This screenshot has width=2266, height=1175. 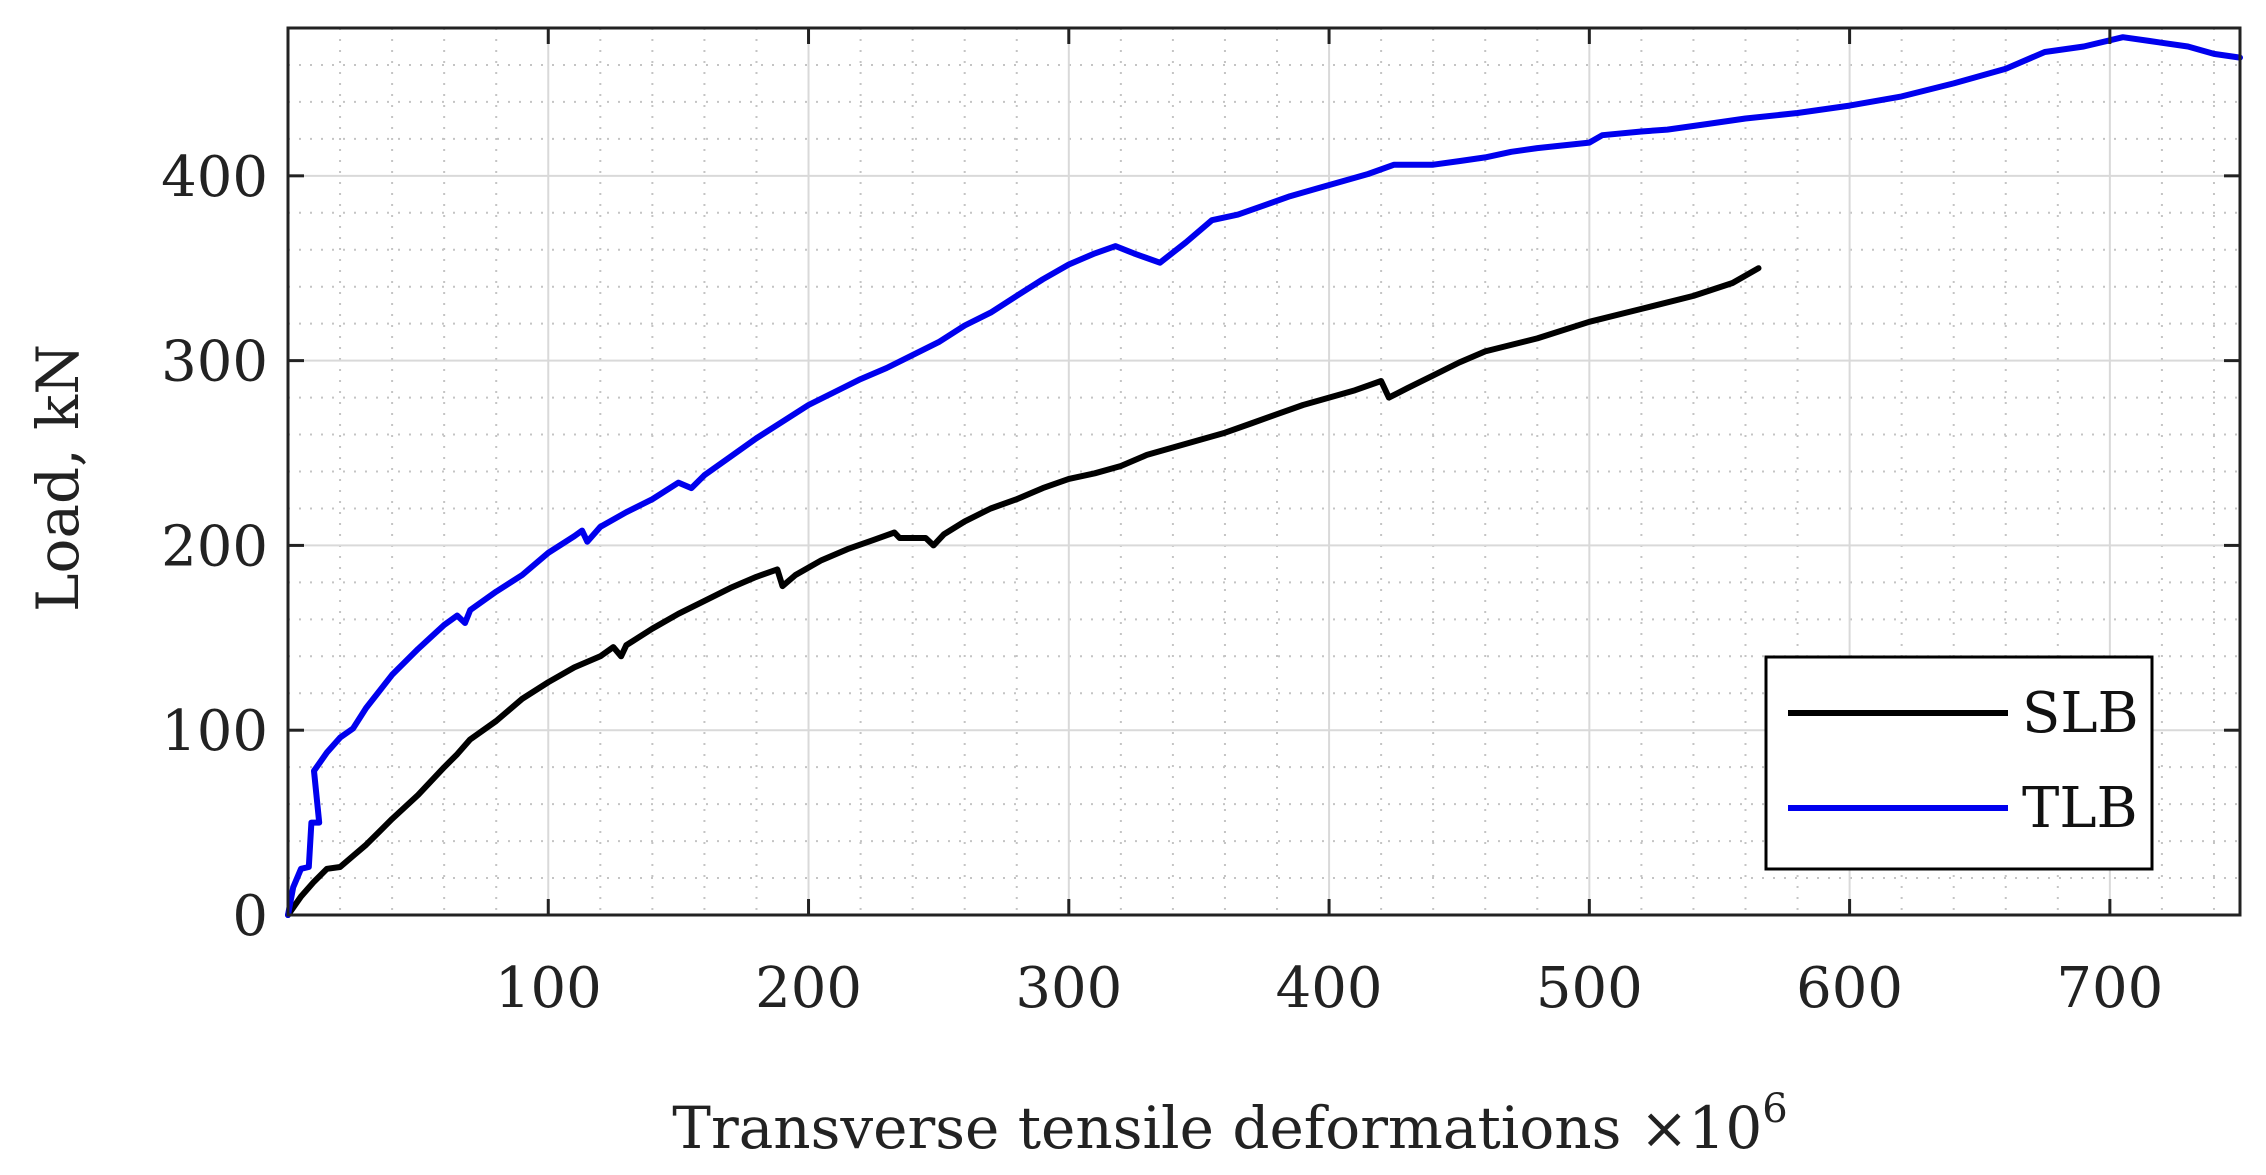 I want to click on x-axis-label: Transverse tensile deformations ×106, so click(x=1229, y=1124).